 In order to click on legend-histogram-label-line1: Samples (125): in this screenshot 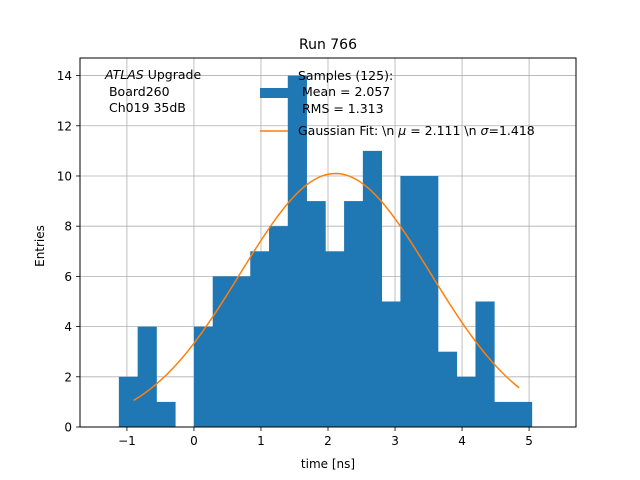, I will do `click(345, 75)`.